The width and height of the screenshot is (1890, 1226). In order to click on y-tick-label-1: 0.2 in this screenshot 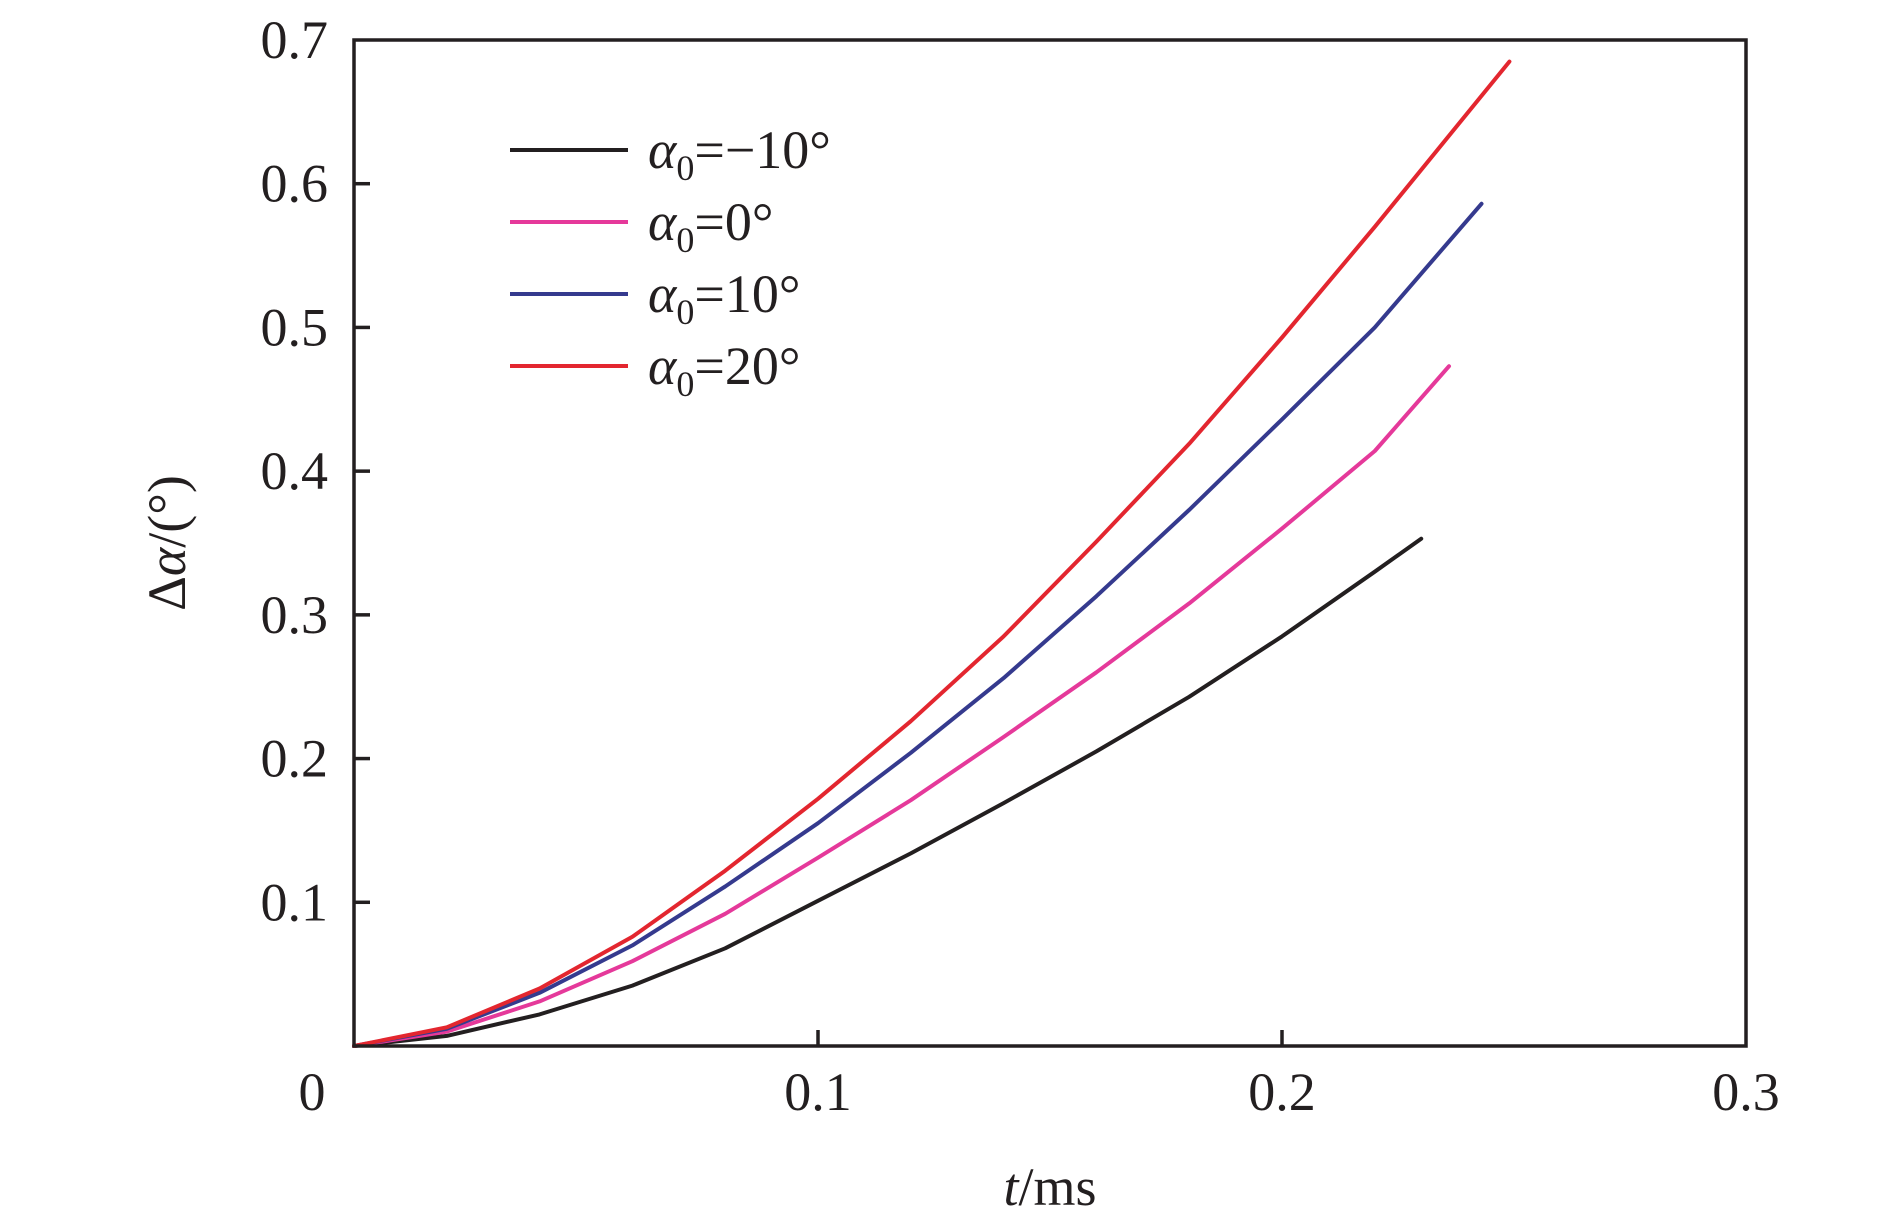, I will do `click(295, 759)`.